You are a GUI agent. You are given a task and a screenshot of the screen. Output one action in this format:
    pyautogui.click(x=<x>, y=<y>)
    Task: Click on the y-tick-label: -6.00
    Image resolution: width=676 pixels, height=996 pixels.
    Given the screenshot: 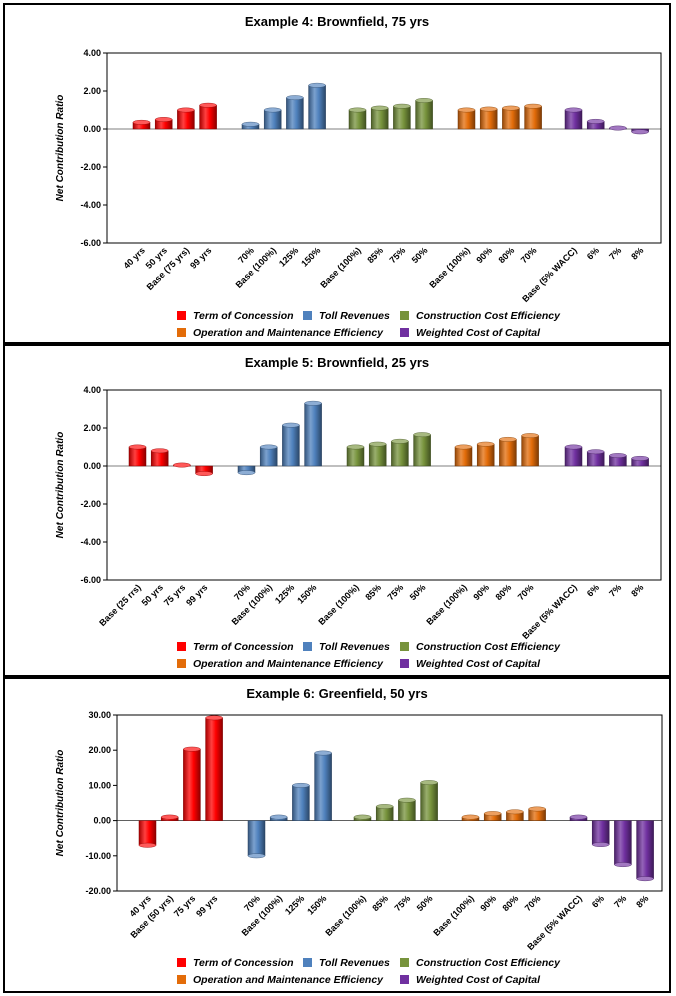 What is the action you would take?
    pyautogui.click(x=90, y=580)
    